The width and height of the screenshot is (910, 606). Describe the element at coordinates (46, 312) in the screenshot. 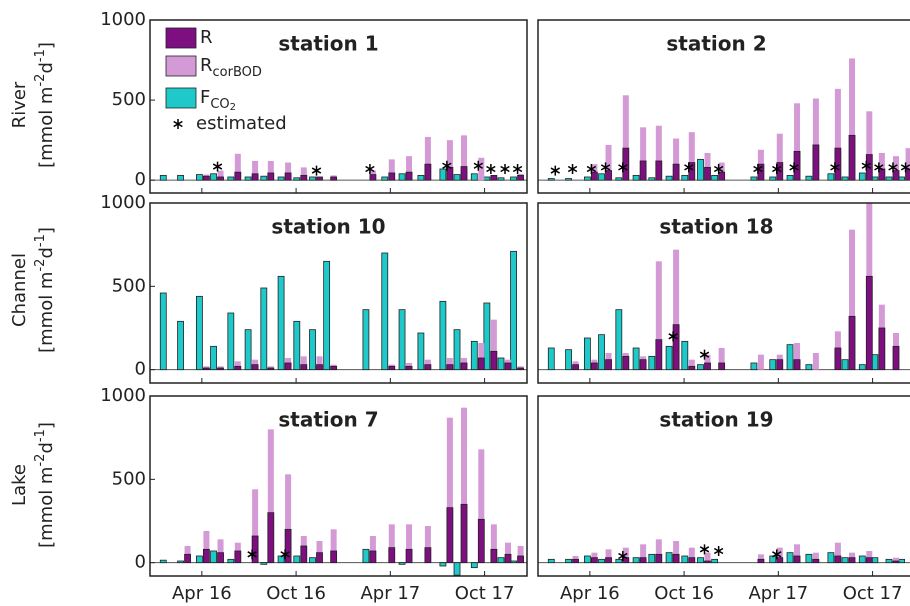

I see `y-unit-part: [mmol m` at that location.